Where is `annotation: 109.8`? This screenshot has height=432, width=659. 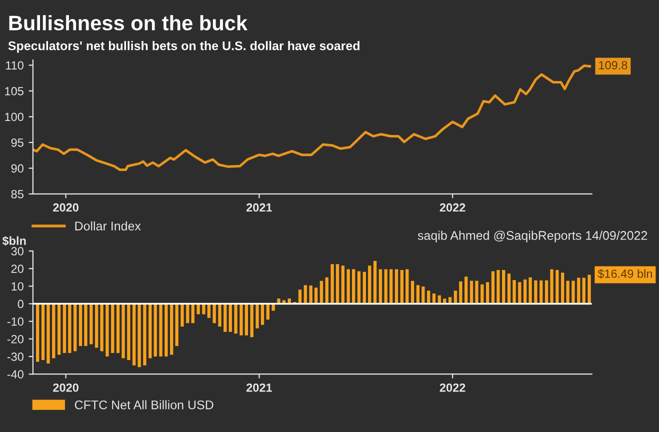 annotation: 109.8 is located at coordinates (613, 65).